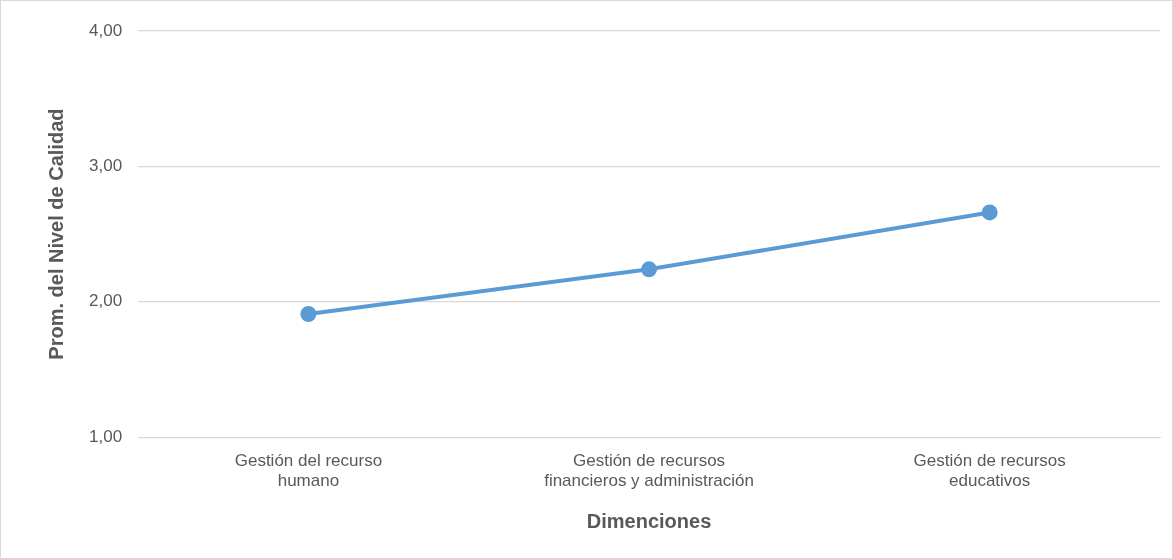  What do you see at coordinates (308, 471) in the screenshot?
I see `x-tick-label: Gestión del recurso humano` at bounding box center [308, 471].